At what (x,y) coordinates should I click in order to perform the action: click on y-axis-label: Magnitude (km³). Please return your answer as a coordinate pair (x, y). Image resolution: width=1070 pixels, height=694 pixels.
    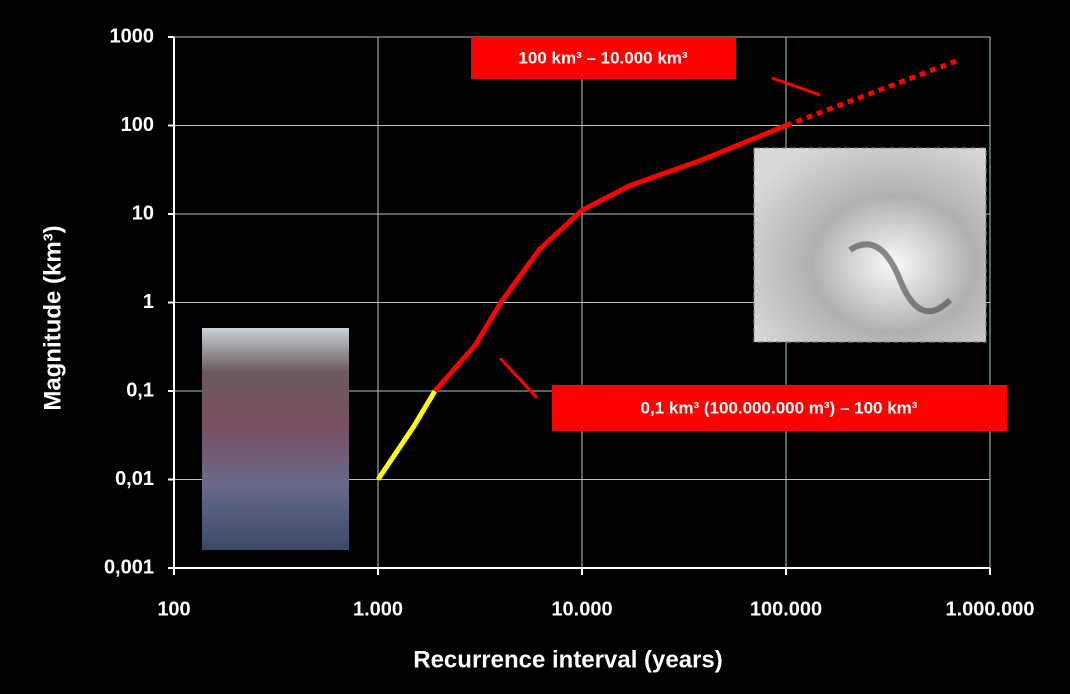
    Looking at the image, I should click on (52, 317).